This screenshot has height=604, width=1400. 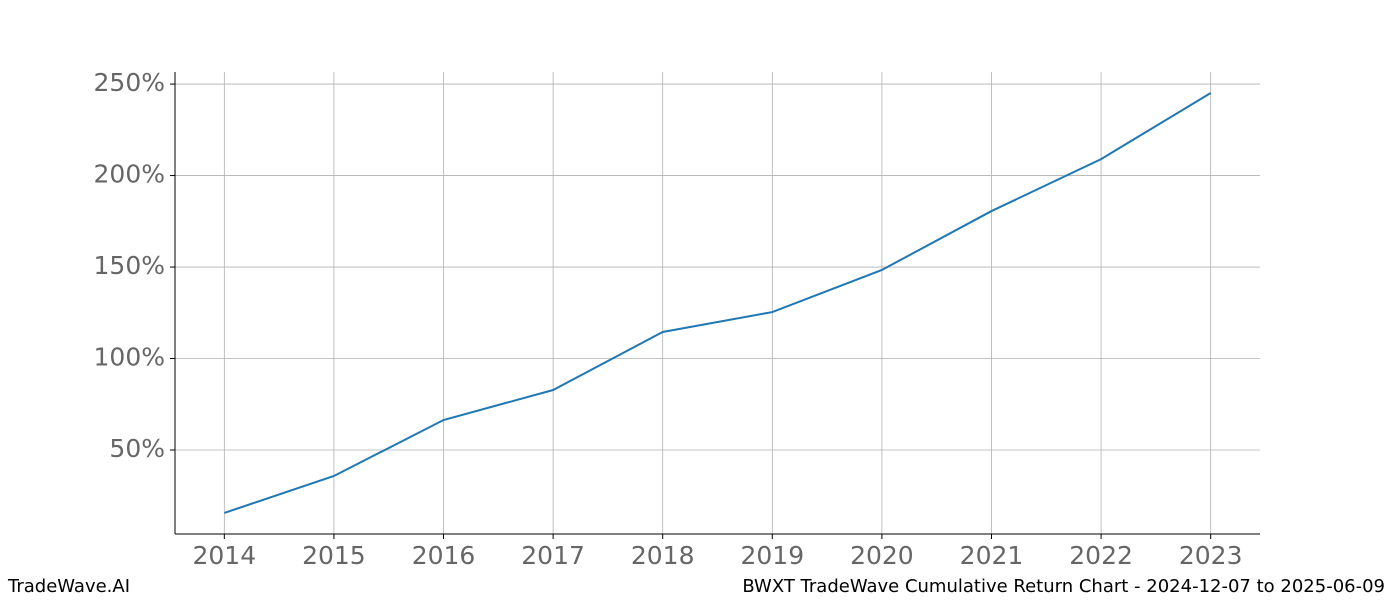 What do you see at coordinates (137, 448) in the screenshot?
I see `y-tick-label: 50%` at bounding box center [137, 448].